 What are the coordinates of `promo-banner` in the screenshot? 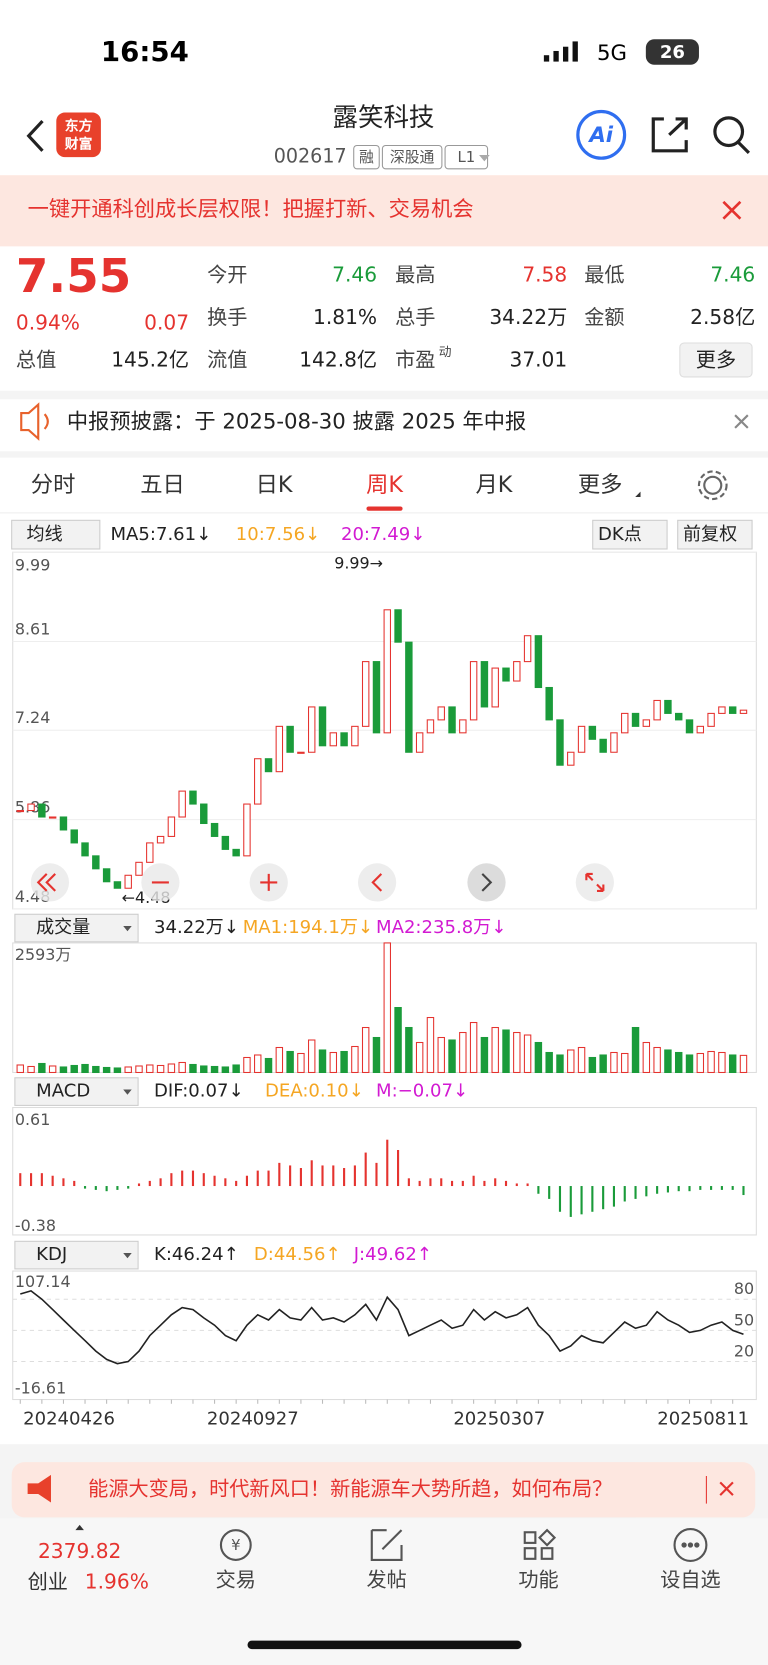 It's located at (384, 211).